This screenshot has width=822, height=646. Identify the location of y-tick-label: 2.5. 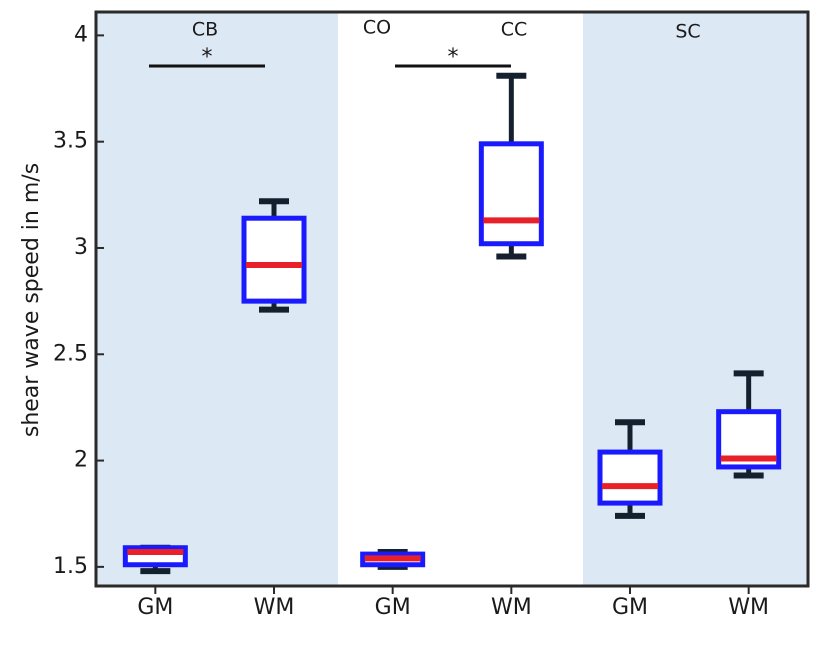
(70, 353).